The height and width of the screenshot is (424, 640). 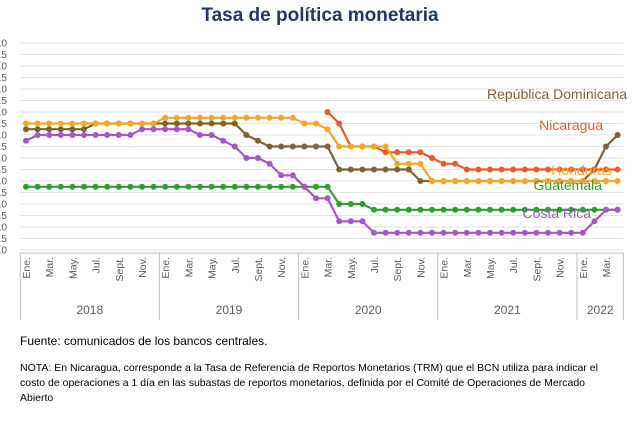 I want to click on y-tick-label: 0.0, so click(x=3, y=251).